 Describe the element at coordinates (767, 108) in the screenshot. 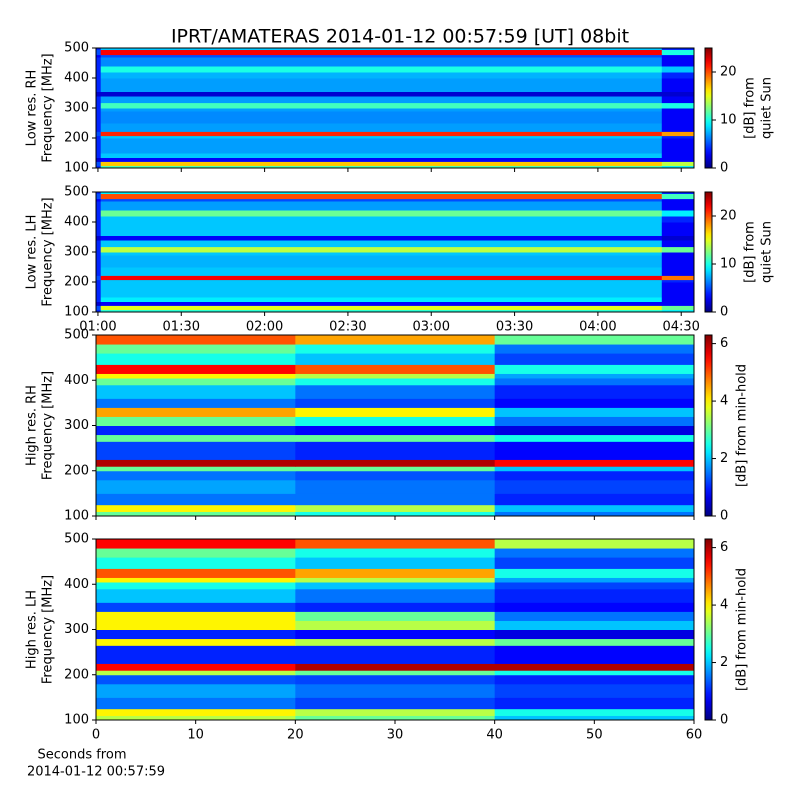

I see `colorbar-label: quiet Sun` at that location.